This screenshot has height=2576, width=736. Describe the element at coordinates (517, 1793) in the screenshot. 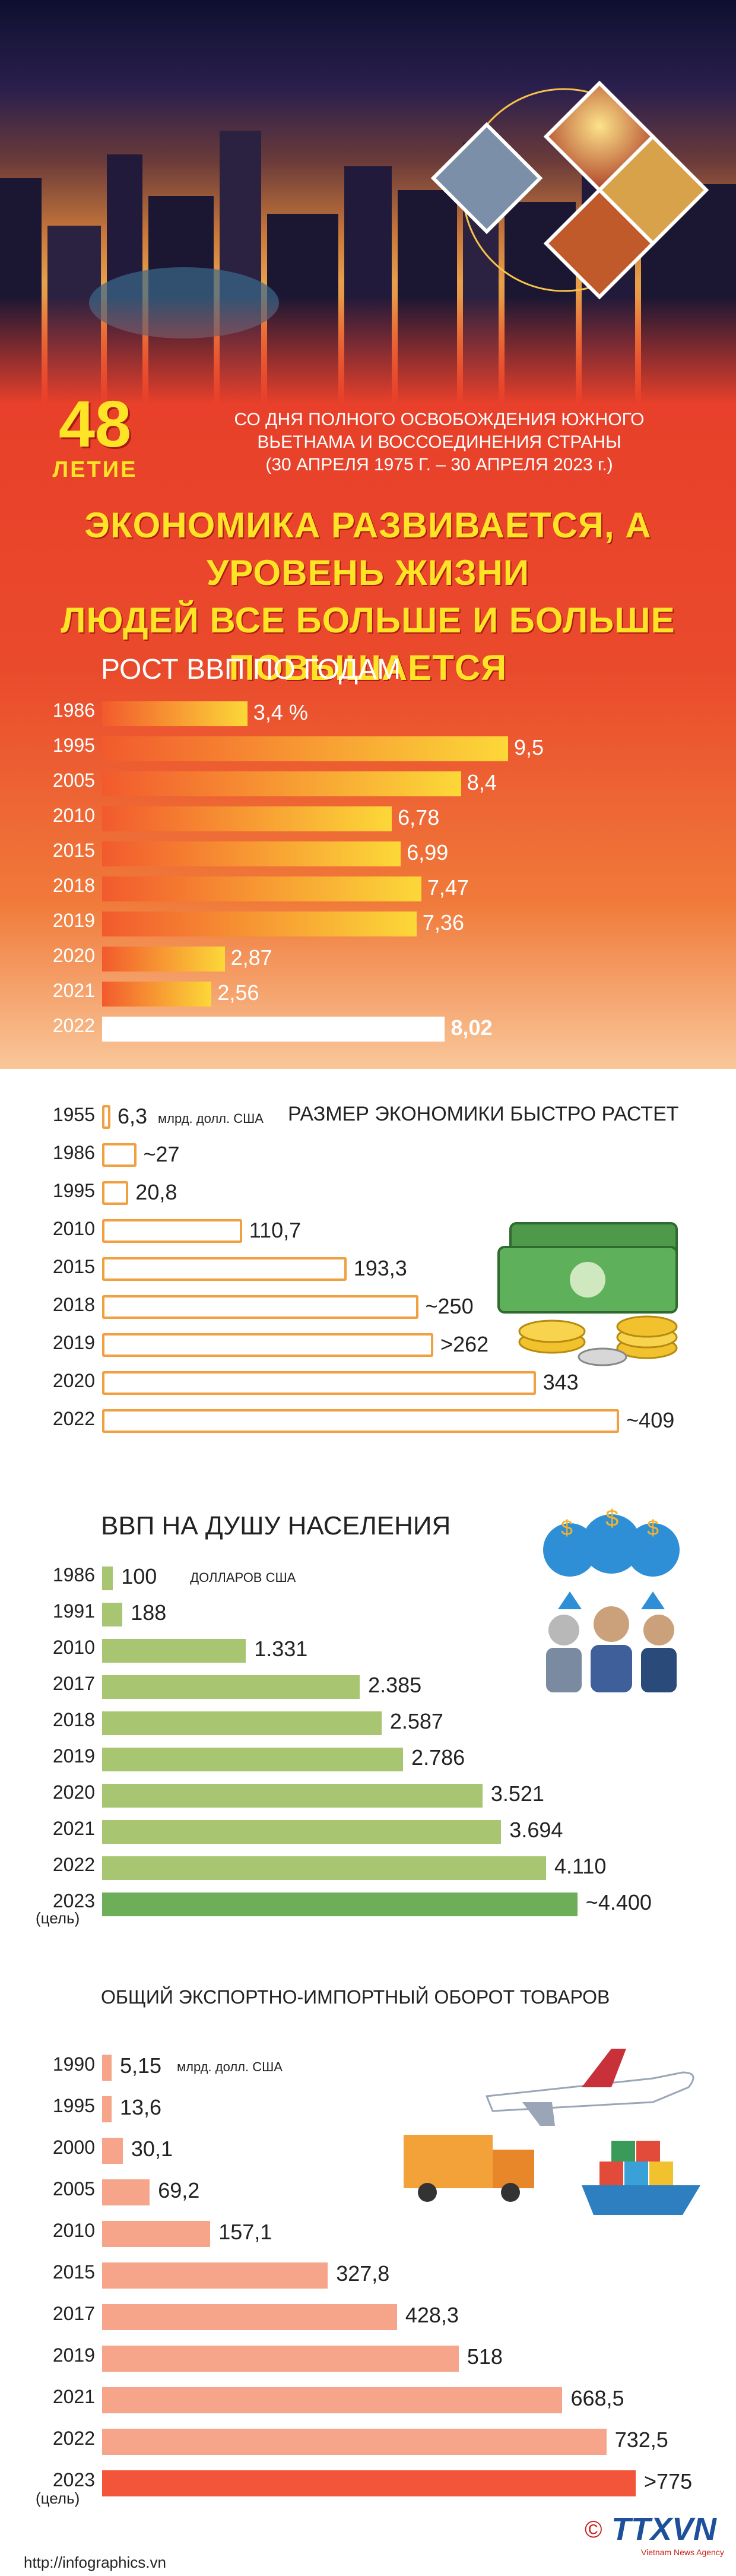

I see `chart3-value-label: 3.521` at that location.